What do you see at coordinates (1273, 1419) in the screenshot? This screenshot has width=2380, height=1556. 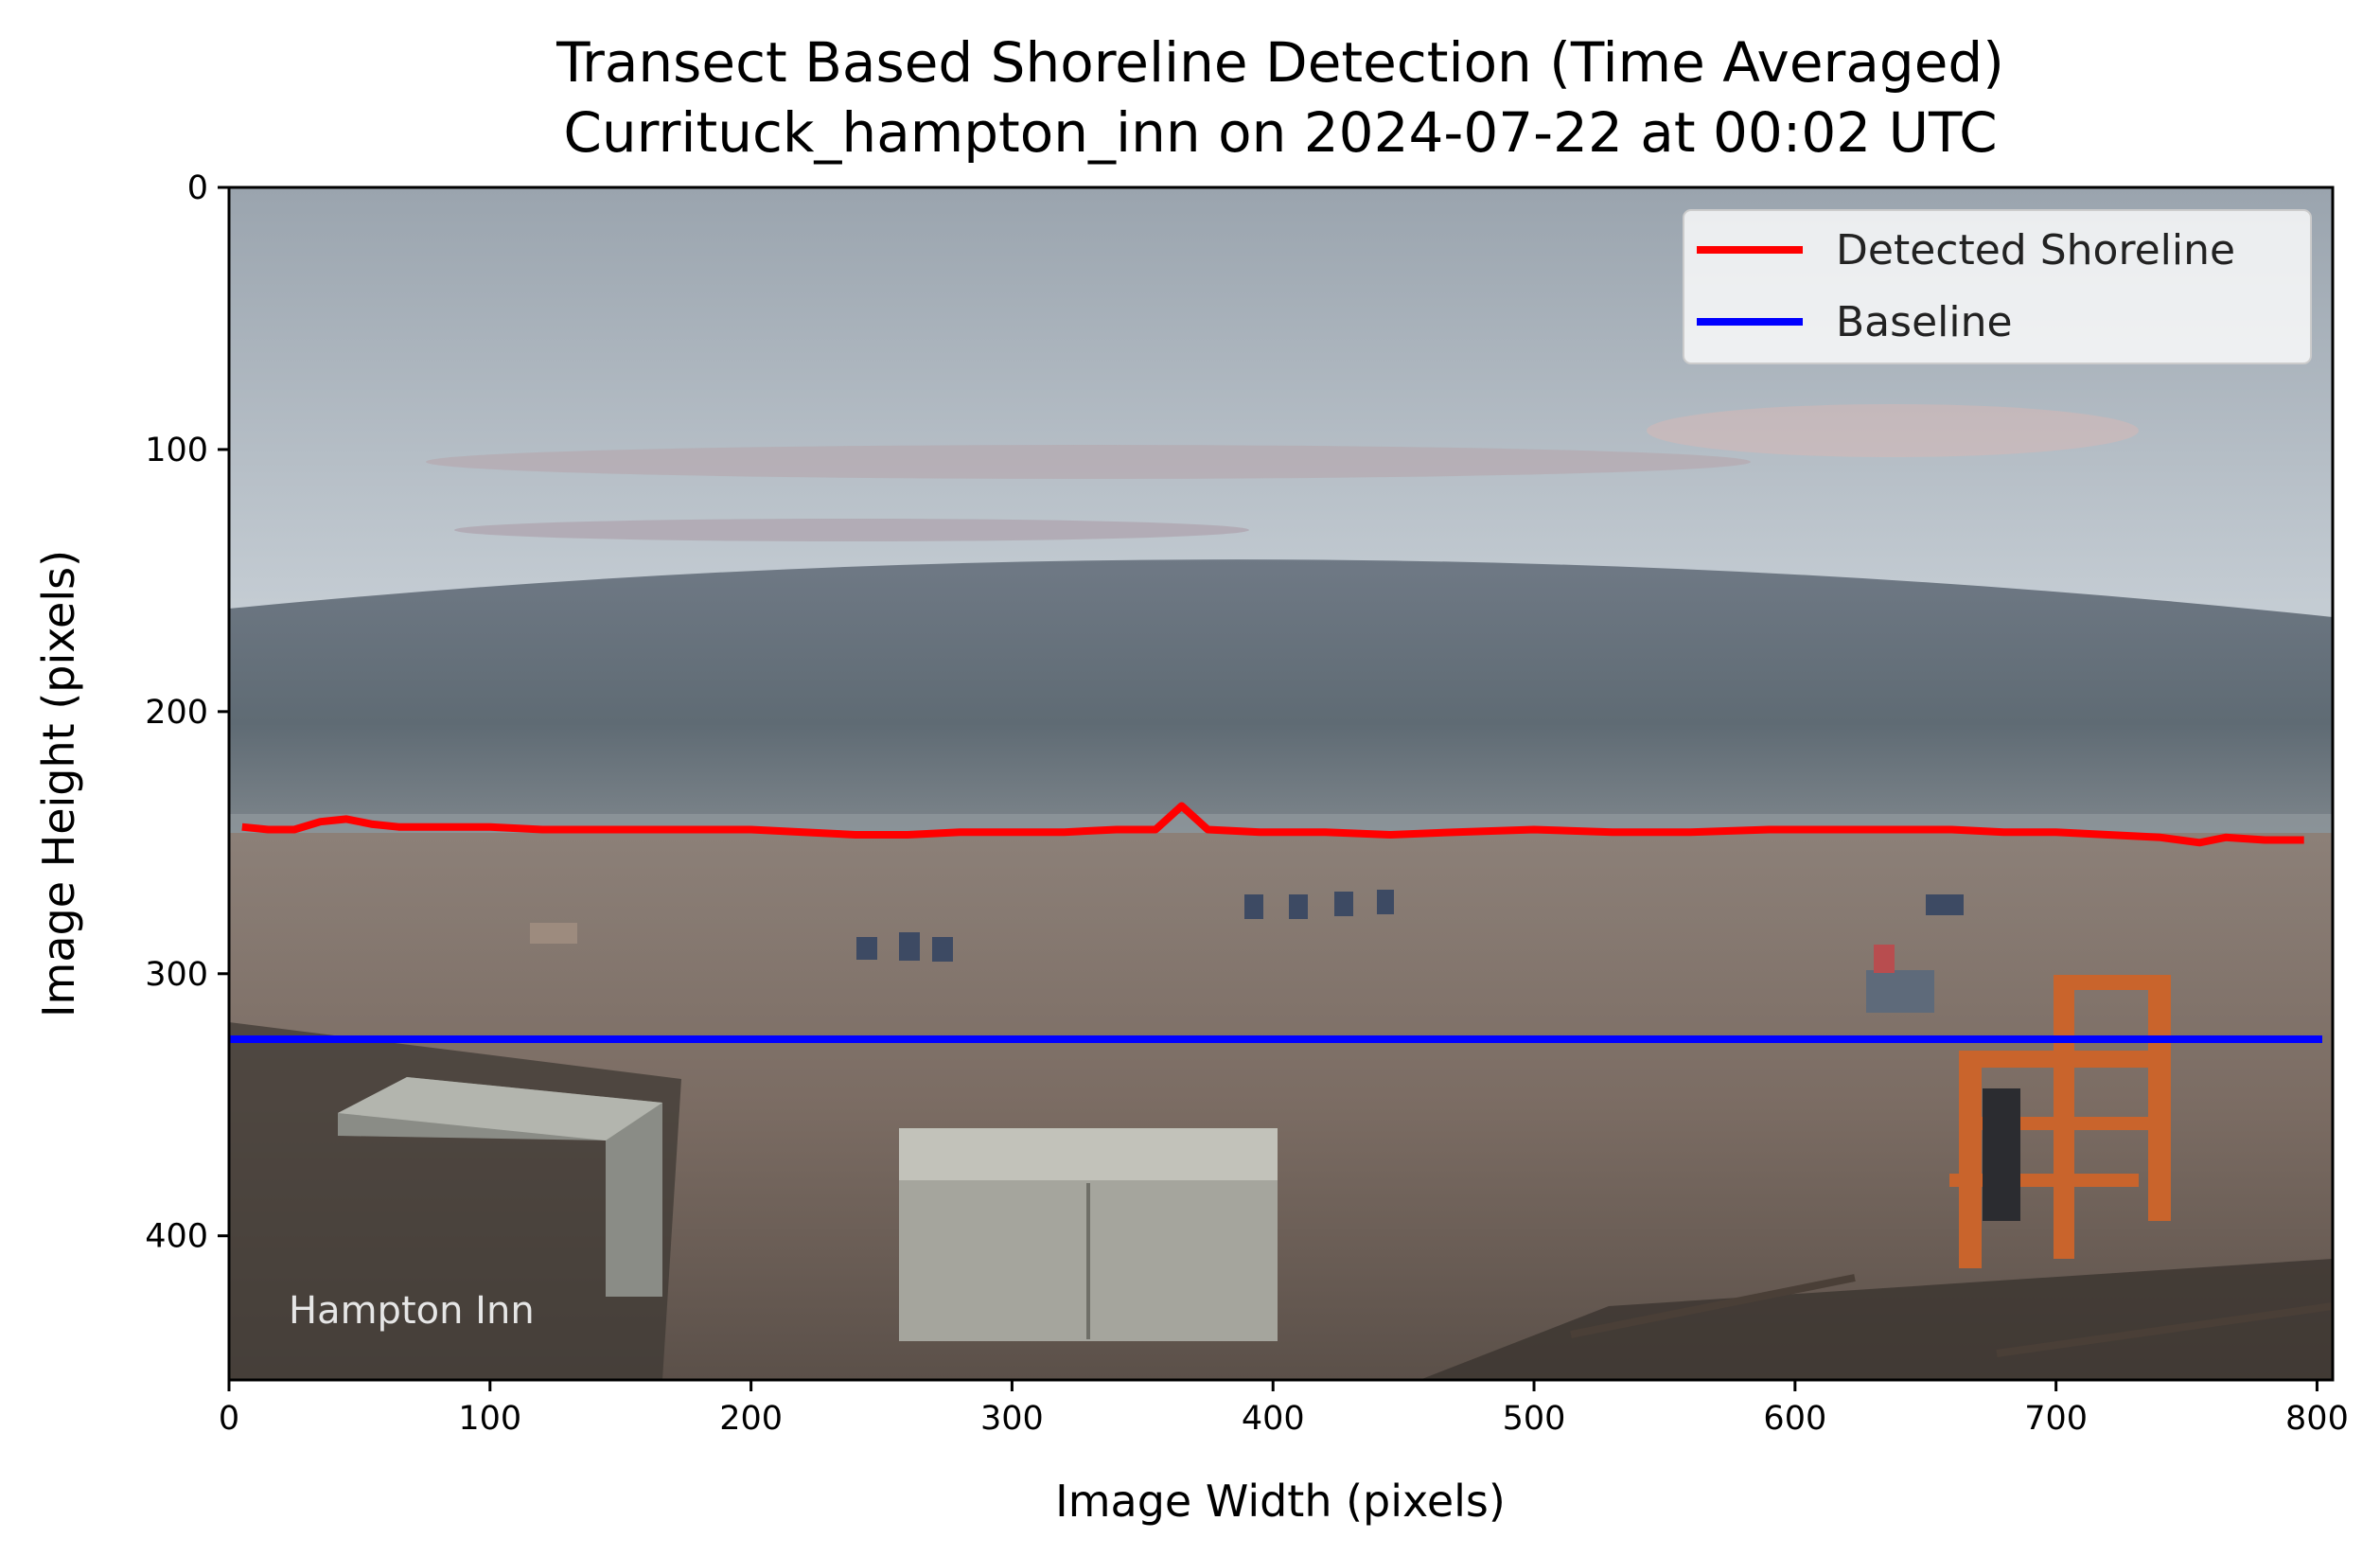 I see `x-tick-label: 400` at bounding box center [1273, 1419].